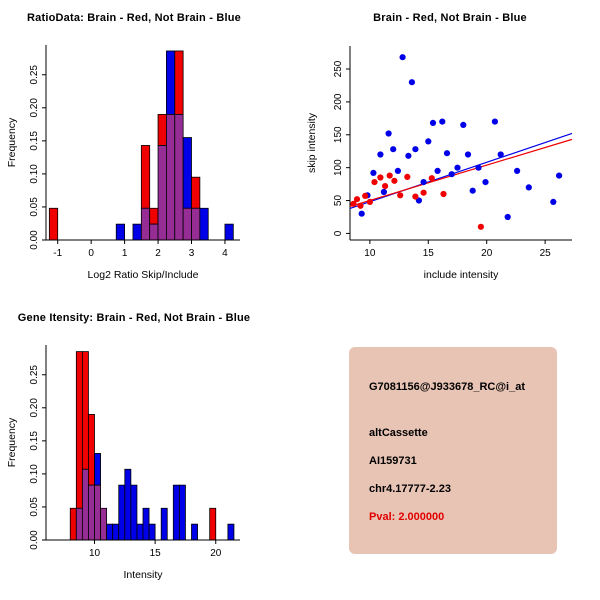  Describe the element at coordinates (143, 575) in the screenshot. I see `x-axis-title: Intensity` at that location.